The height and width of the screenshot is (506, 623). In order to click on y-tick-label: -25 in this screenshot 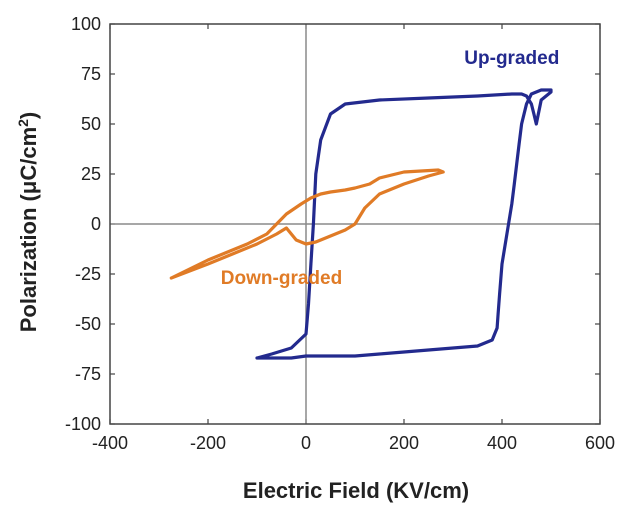, I will do `click(88, 274)`.